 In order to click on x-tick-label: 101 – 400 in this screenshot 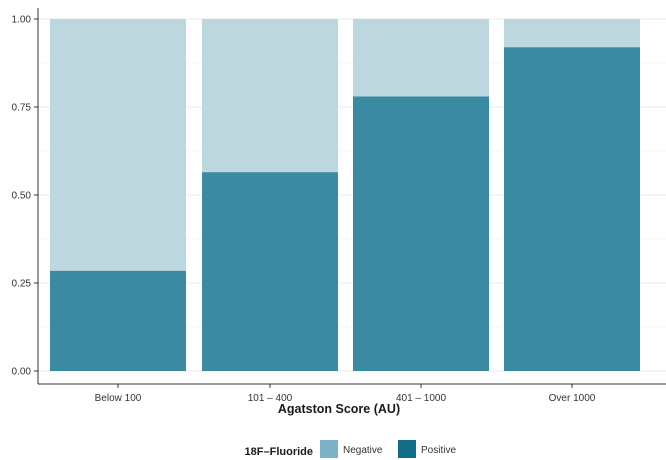, I will do `click(270, 398)`.